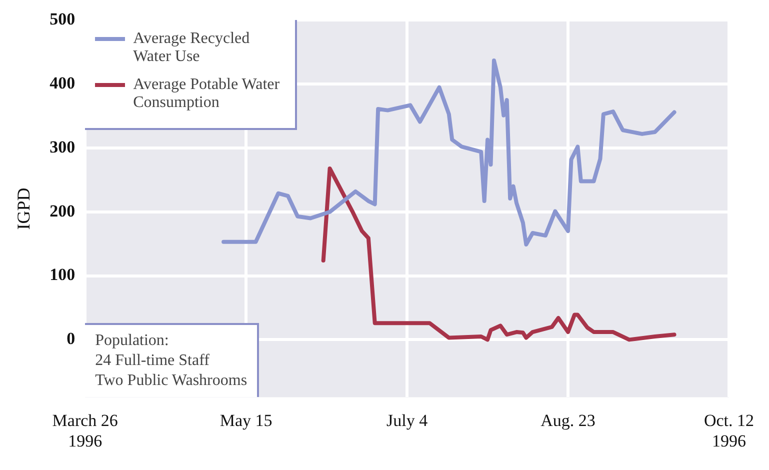 The height and width of the screenshot is (470, 769). I want to click on note-frame: Population: 24 Full-time Staff Two Public Washrooms, so click(172, 360).